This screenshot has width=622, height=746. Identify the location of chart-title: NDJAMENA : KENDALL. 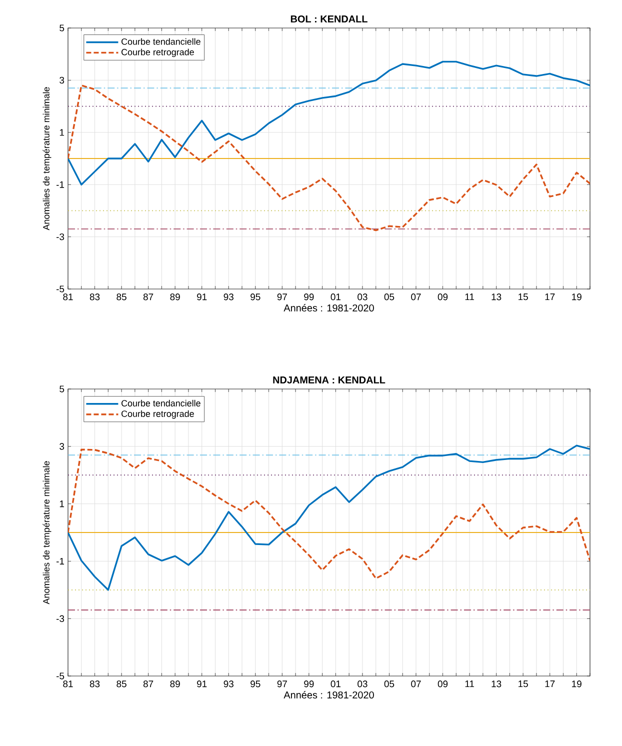
(329, 380).